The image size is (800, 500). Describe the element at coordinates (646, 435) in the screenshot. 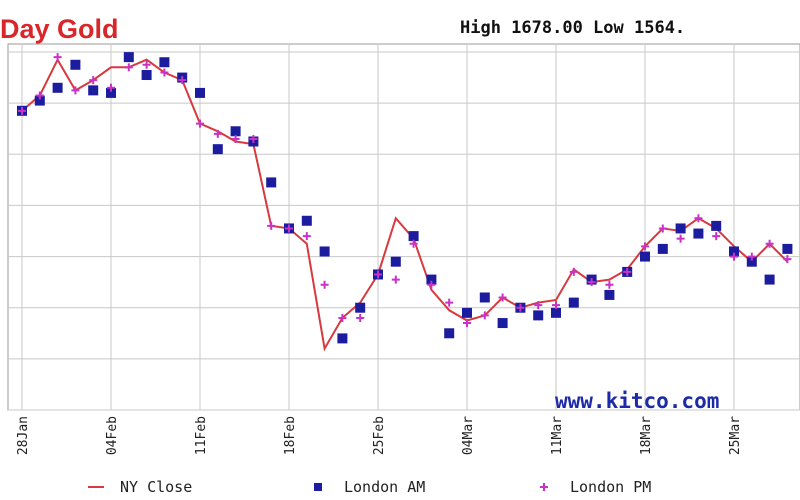

I see `x-tick-label: 18Mar` at that location.